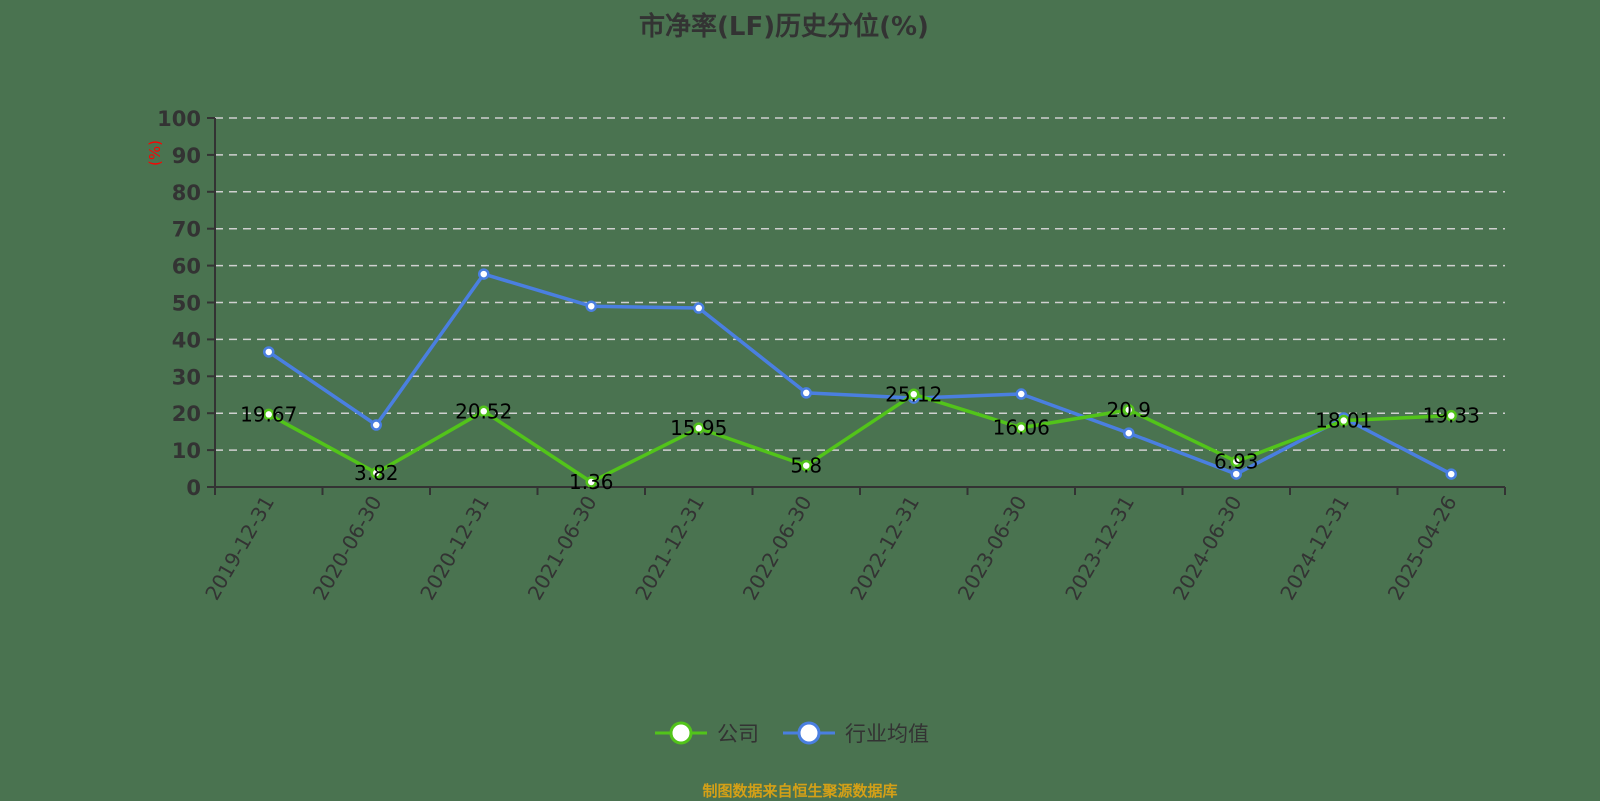 This screenshot has height=801, width=1600. I want to click on chart-title: 市净率(LF)历史分位(%), so click(784, 27).